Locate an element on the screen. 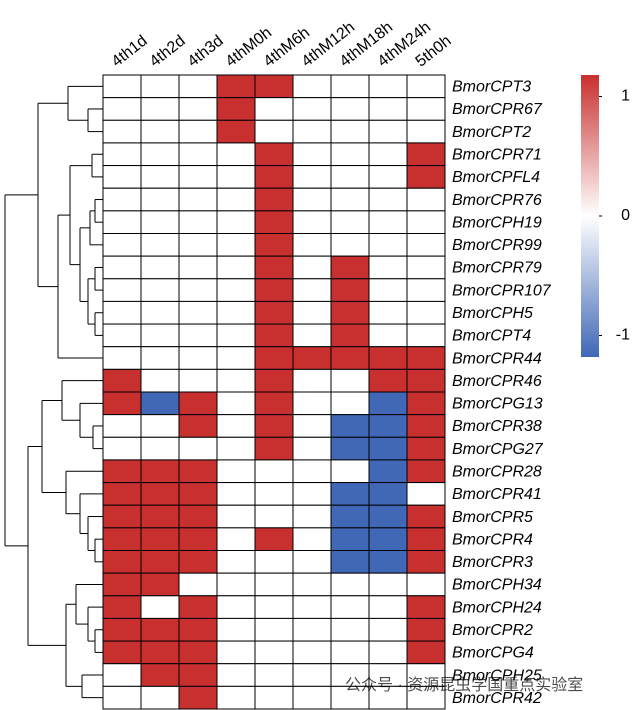  row-label: BmorCPH34 is located at coordinates (497, 585).